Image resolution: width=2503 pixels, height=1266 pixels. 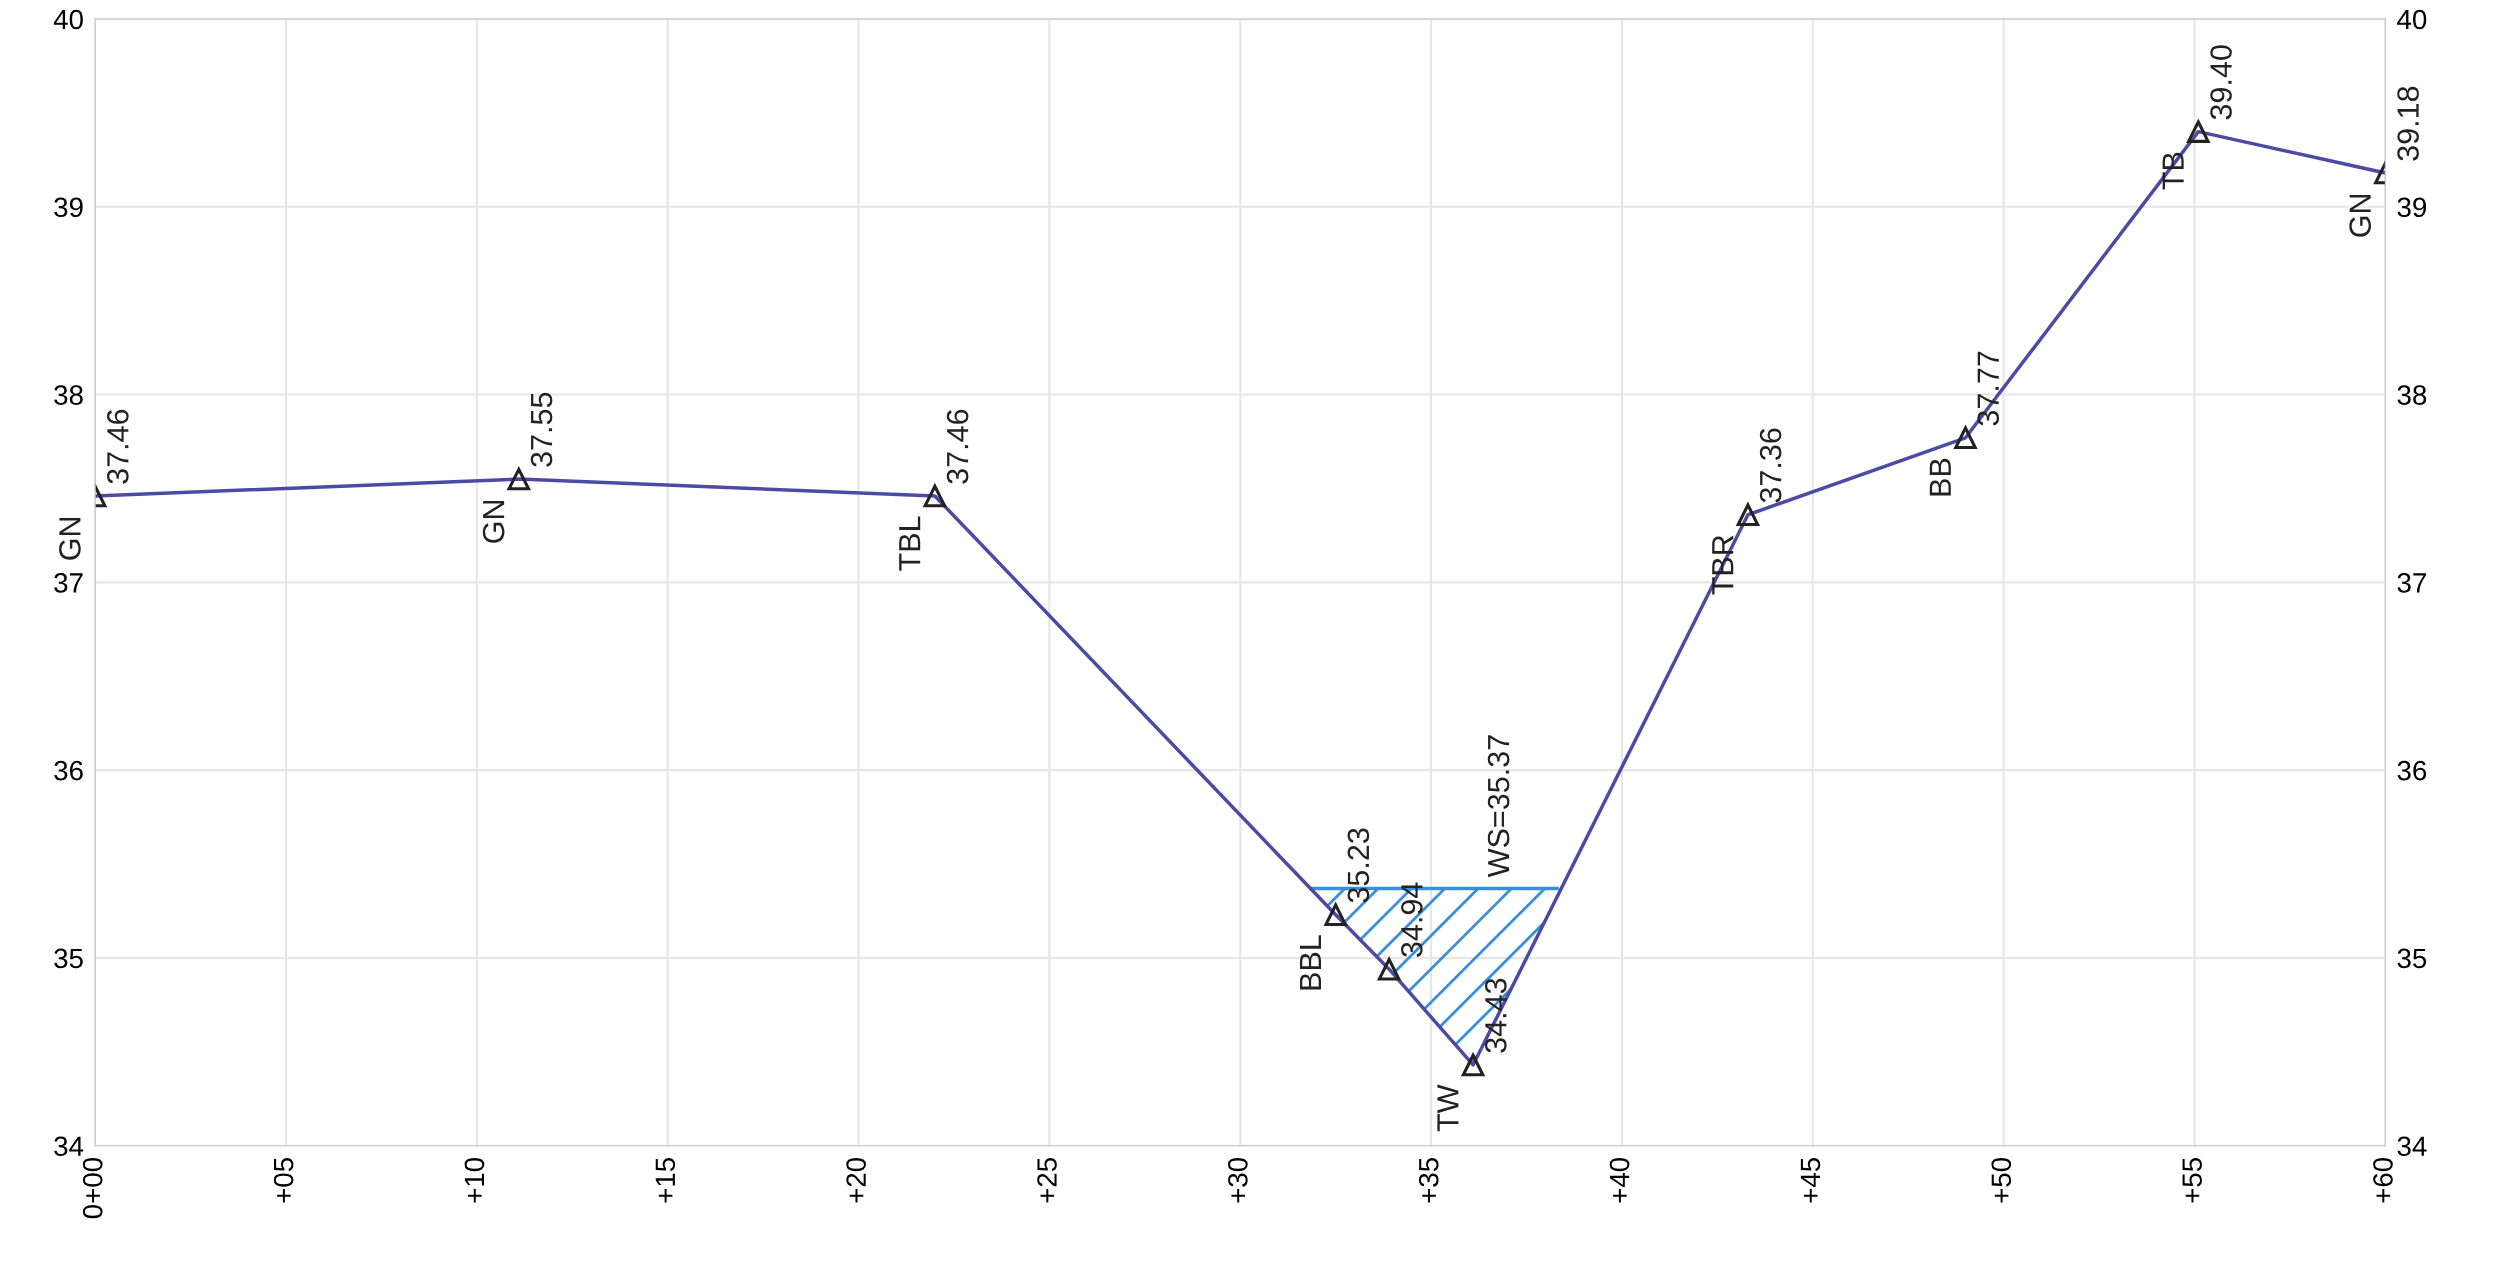 What do you see at coordinates (68, 958) in the screenshot?
I see `y-tick-label: 35` at bounding box center [68, 958].